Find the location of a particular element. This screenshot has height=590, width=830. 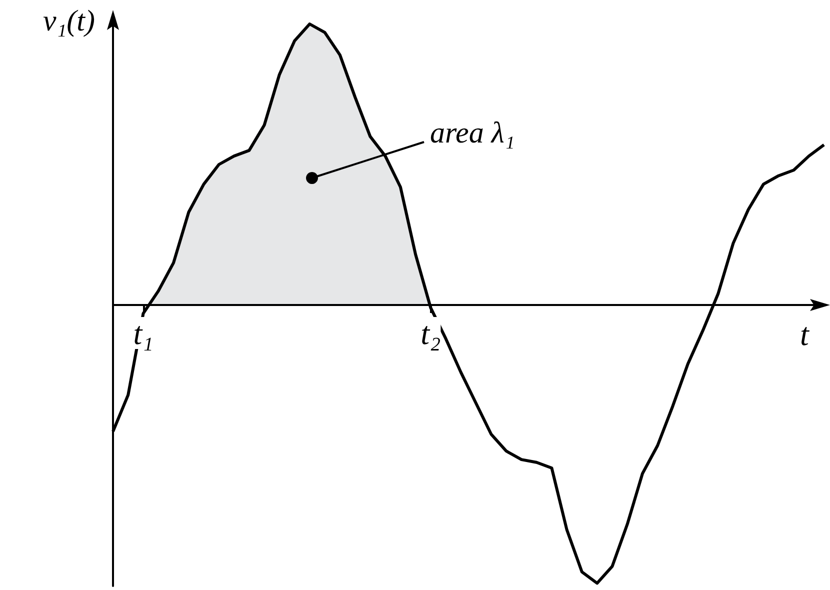

x-tick-label: t₁ is located at coordinates (143, 333).